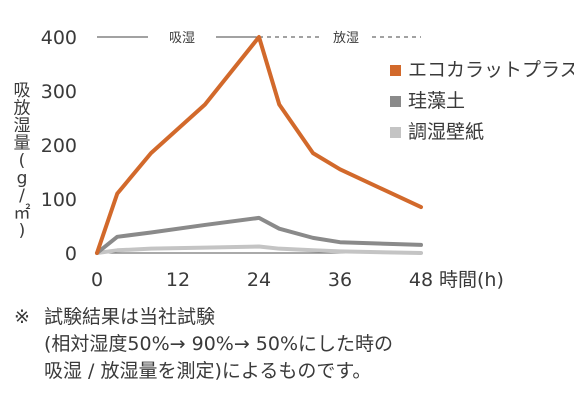  I want to click on x-tick-24: 24, so click(259, 280).